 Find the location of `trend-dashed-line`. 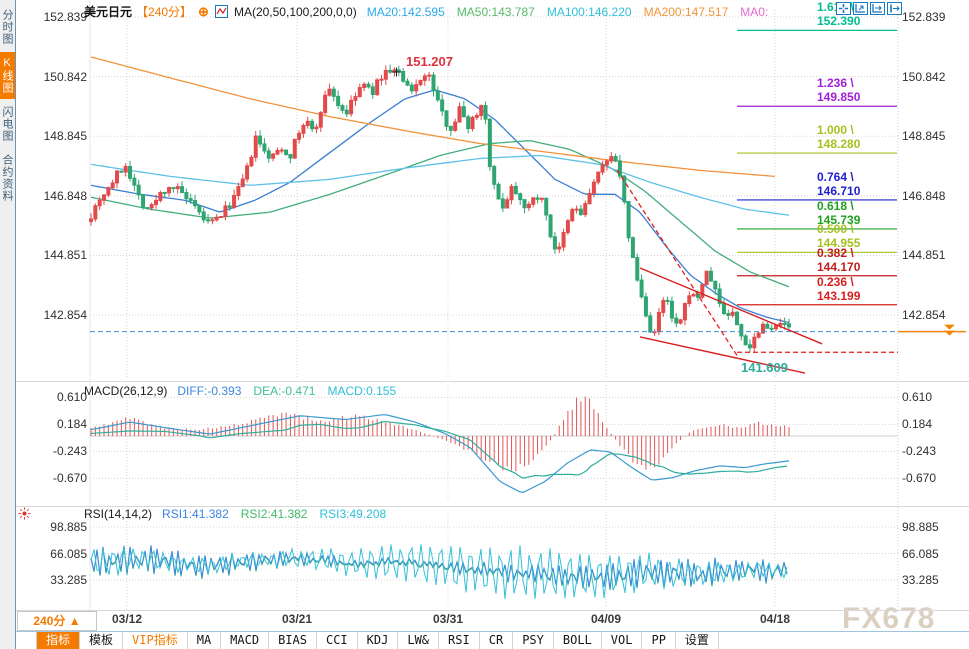

trend-dashed-line is located at coordinates (677, 263).